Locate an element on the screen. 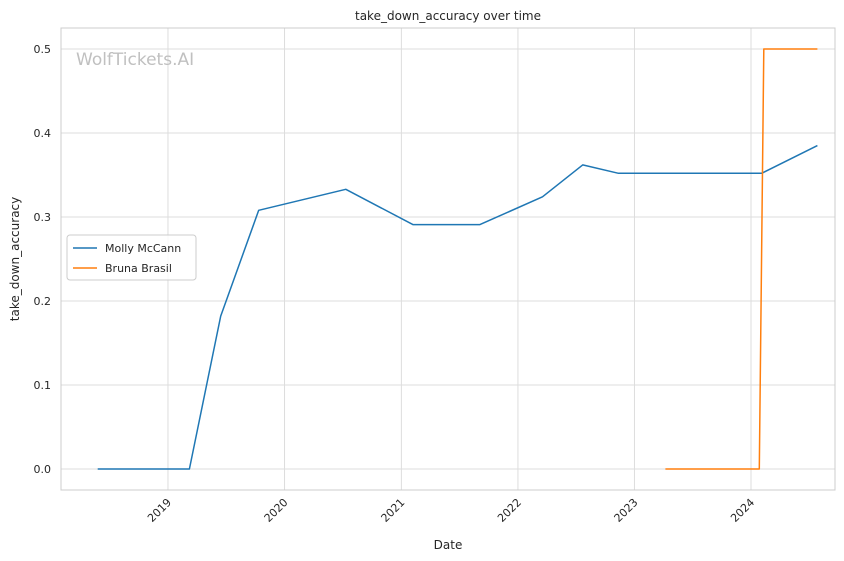 The width and height of the screenshot is (844, 561). x-tick-label: 2020 is located at coordinates (276, 510).